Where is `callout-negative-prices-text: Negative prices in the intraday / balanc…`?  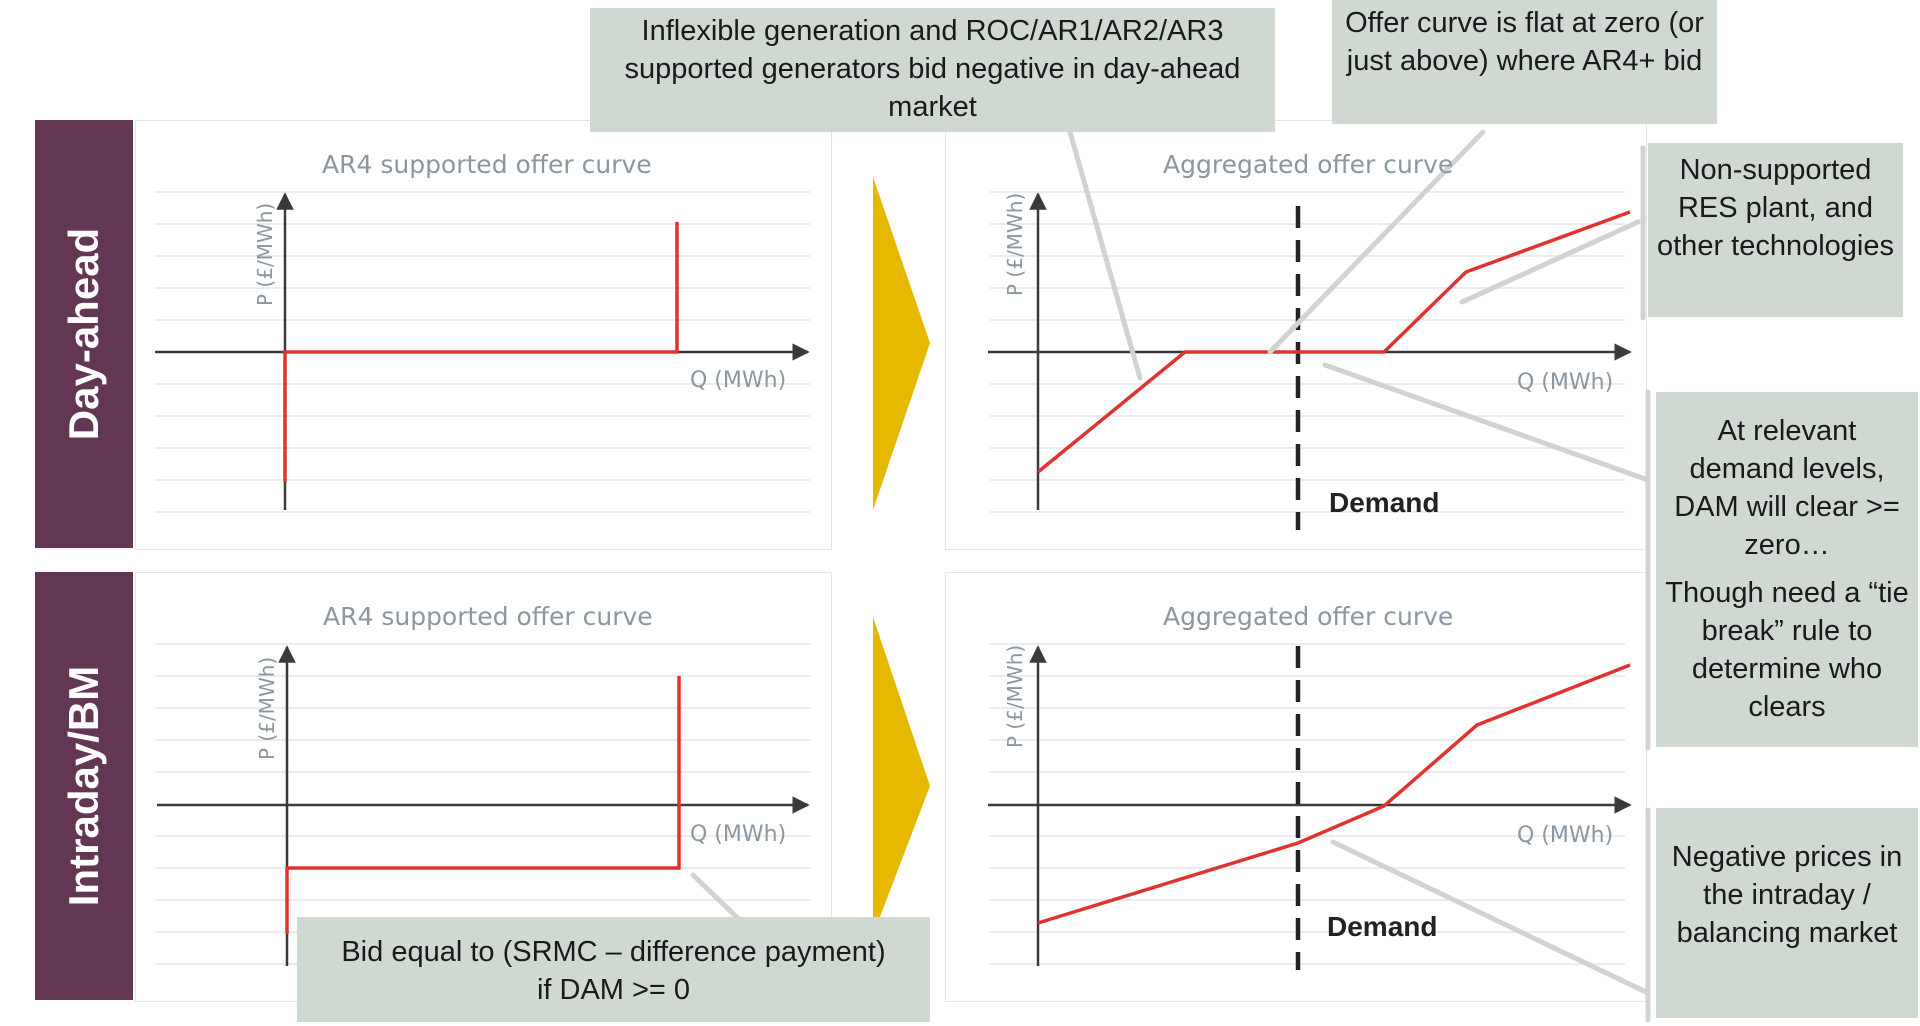
callout-negative-prices-text: Negative prices in the intraday / balanc… is located at coordinates (1787, 895).